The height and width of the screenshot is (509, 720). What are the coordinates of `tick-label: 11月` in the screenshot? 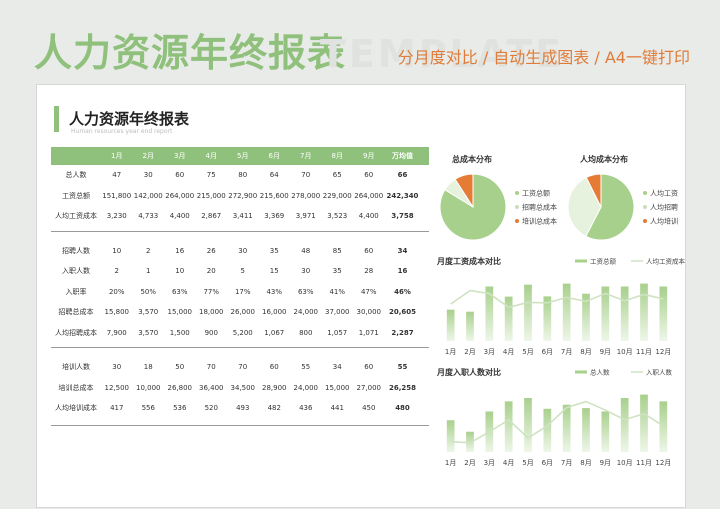 It's located at (644, 352).